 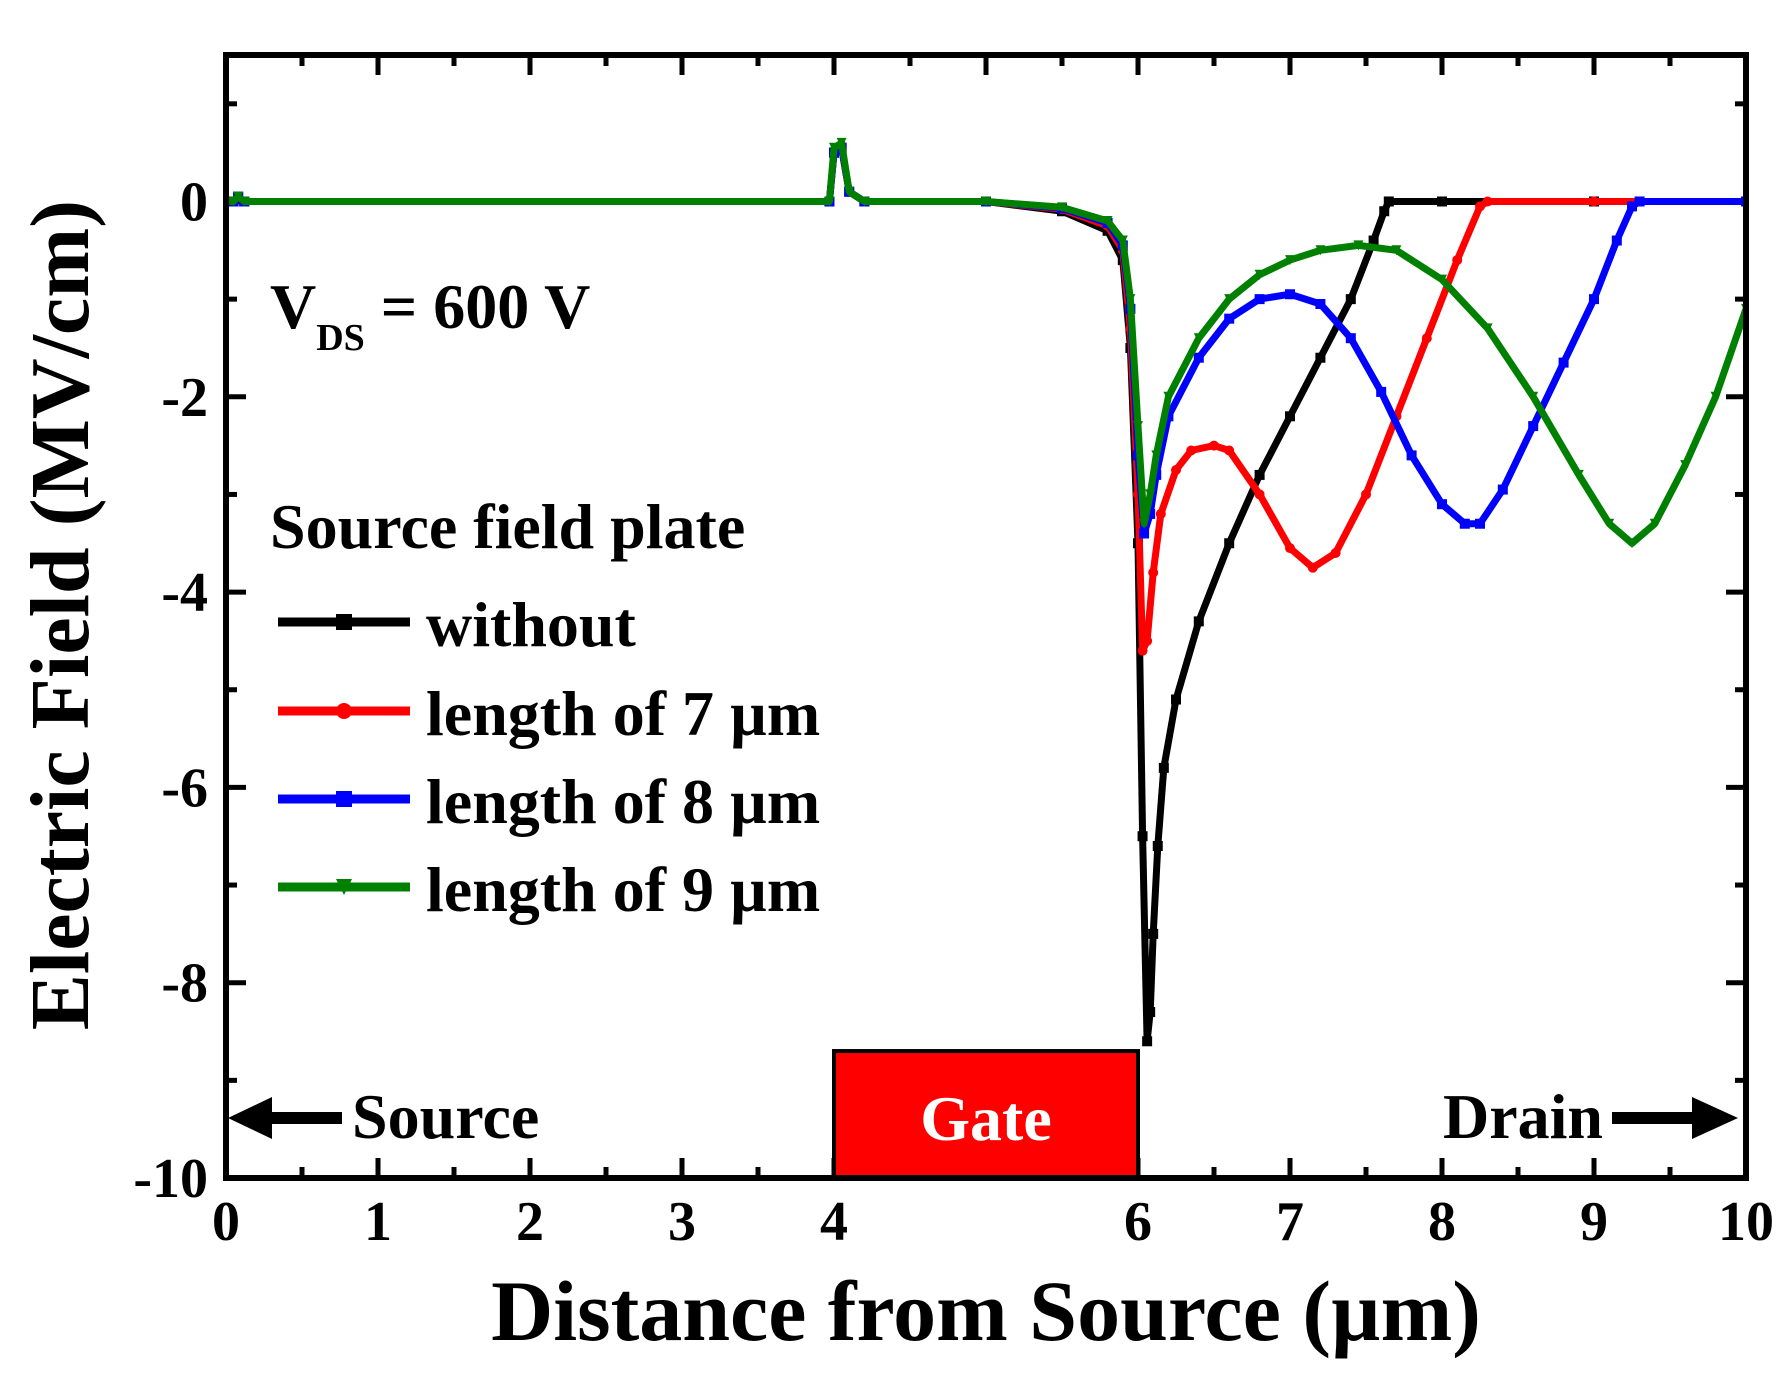 I want to click on gate-region, so click(x=986, y=1114).